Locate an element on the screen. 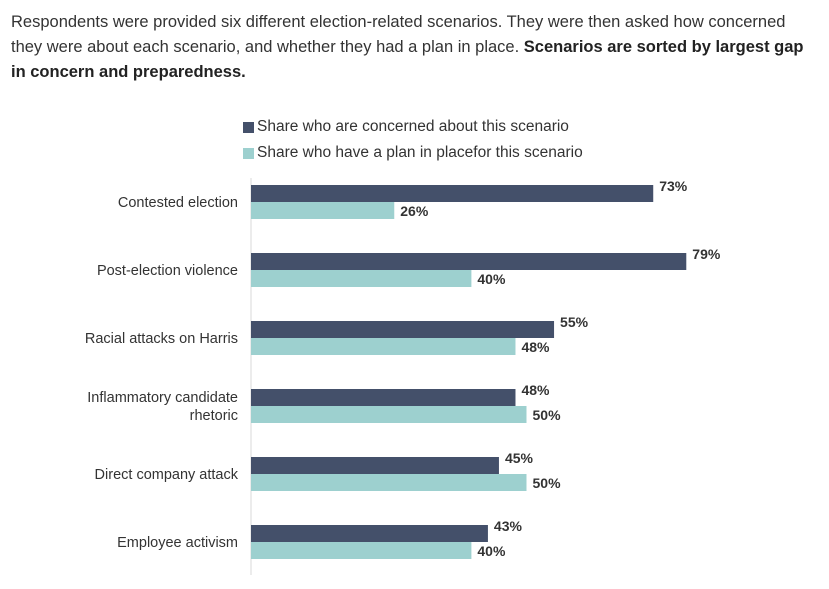  category-label: Contested election is located at coordinates (178, 203).